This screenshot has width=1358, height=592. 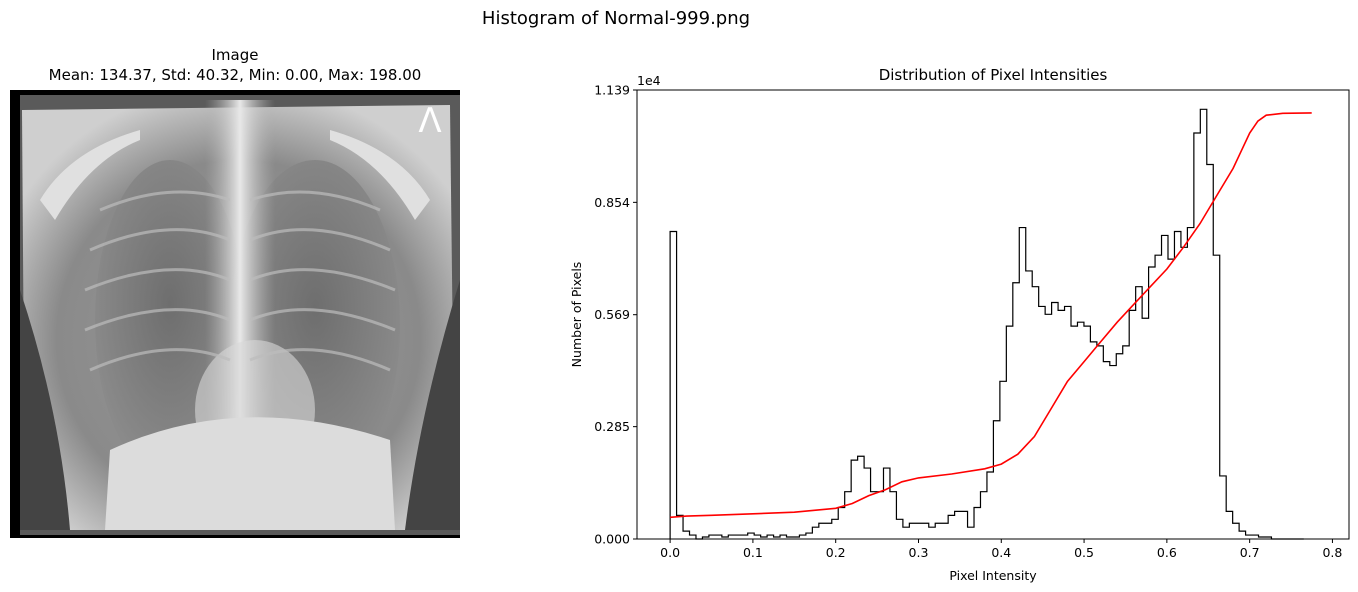 I want to click on y-tick-label: 0.569, so click(x=612, y=314).